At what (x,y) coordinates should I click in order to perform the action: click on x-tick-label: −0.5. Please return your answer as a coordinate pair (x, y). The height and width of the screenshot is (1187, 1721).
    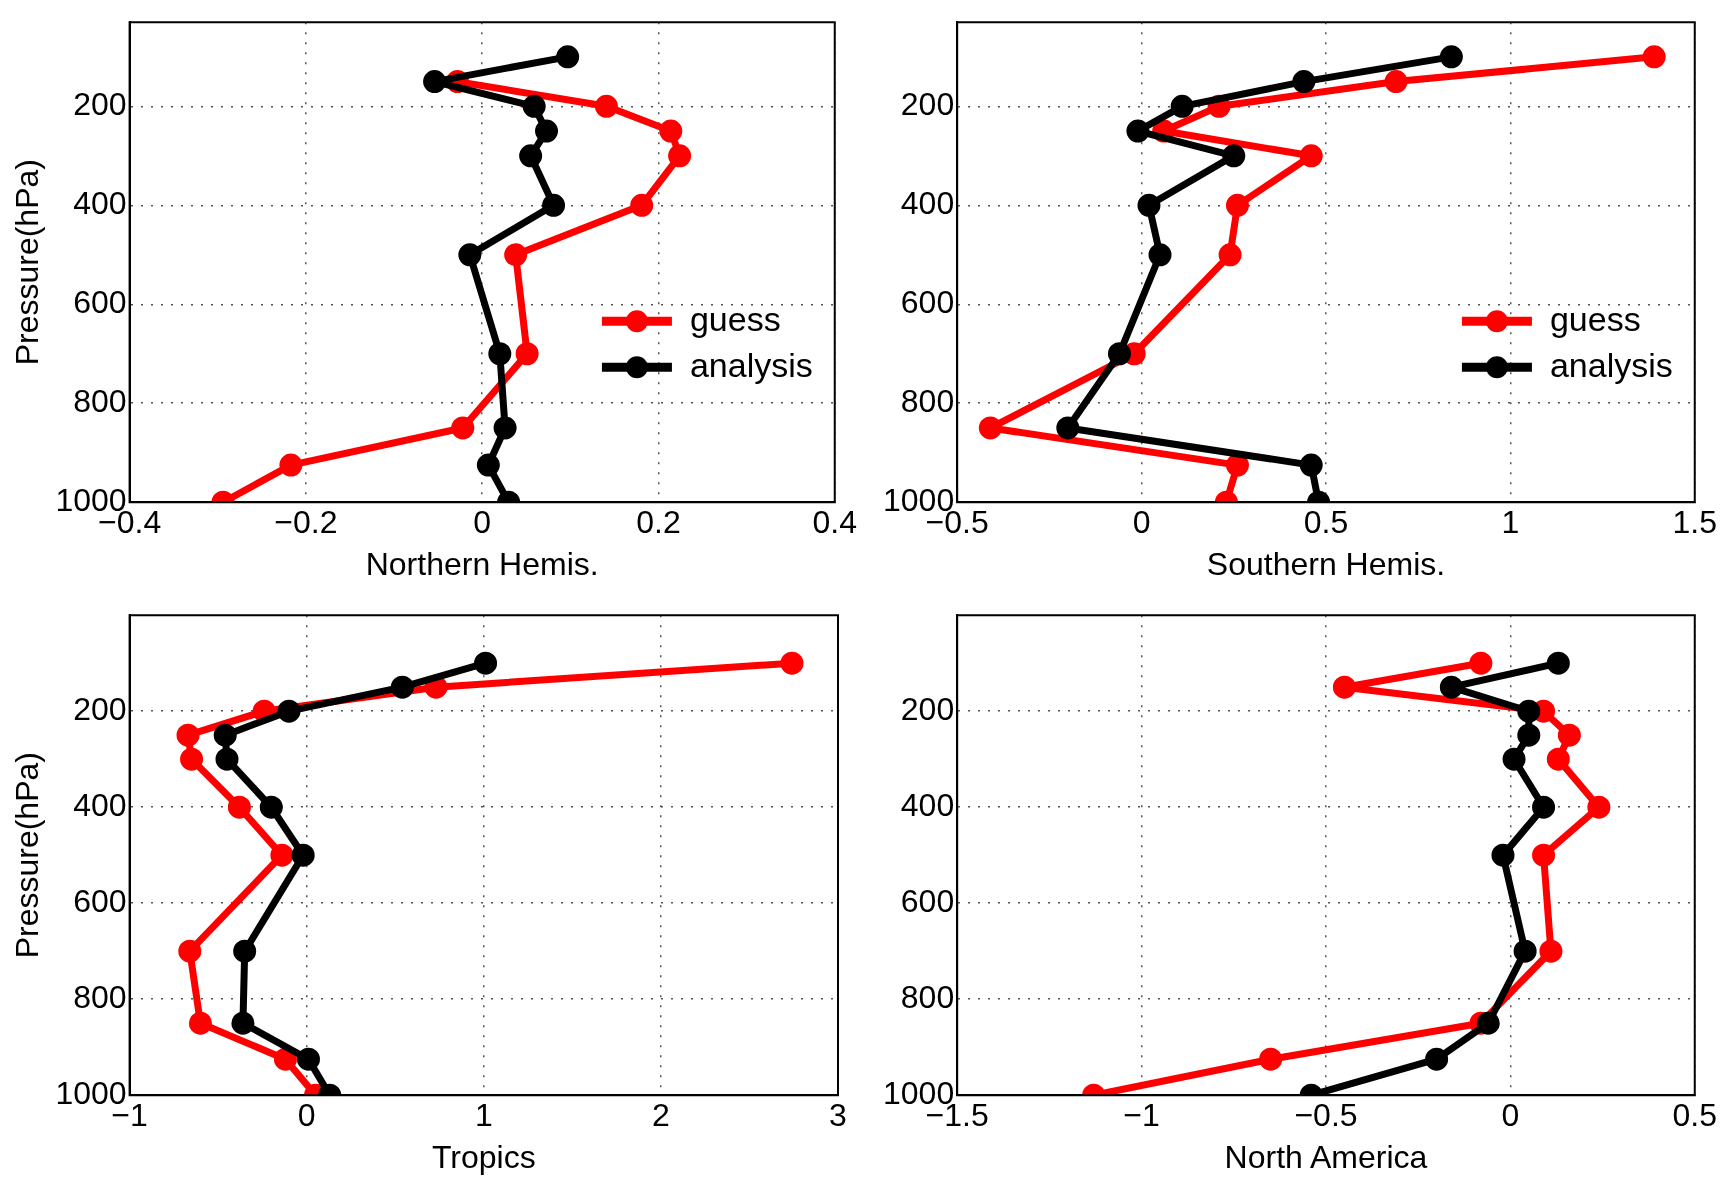
    Looking at the image, I should click on (1326, 1115).